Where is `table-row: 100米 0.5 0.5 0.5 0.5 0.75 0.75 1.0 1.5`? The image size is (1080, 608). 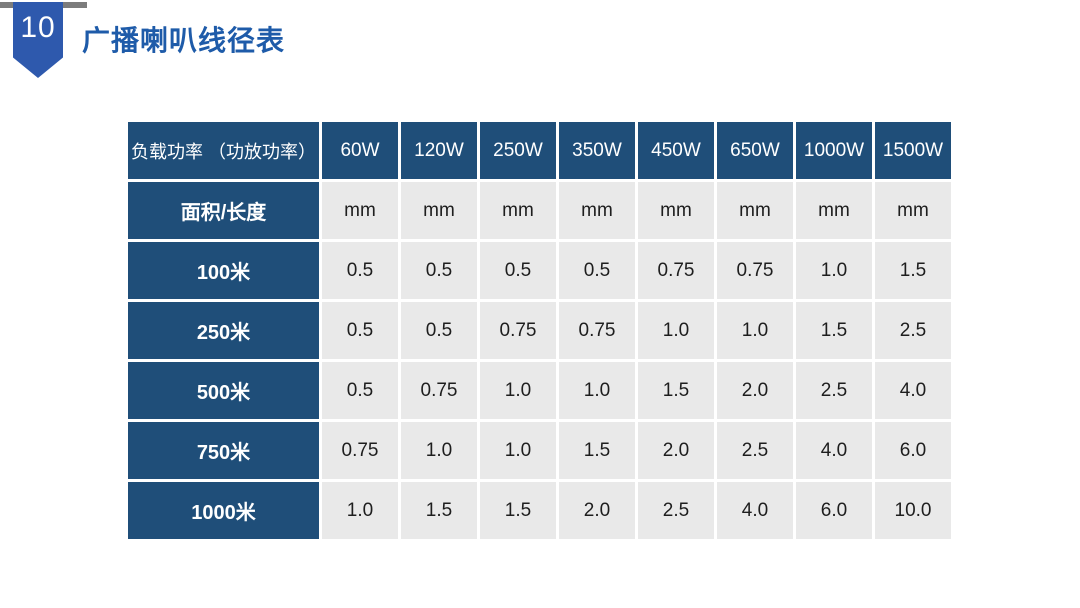
table-row: 100米 0.5 0.5 0.5 0.5 0.75 0.75 1.0 1.5 is located at coordinates (539, 270).